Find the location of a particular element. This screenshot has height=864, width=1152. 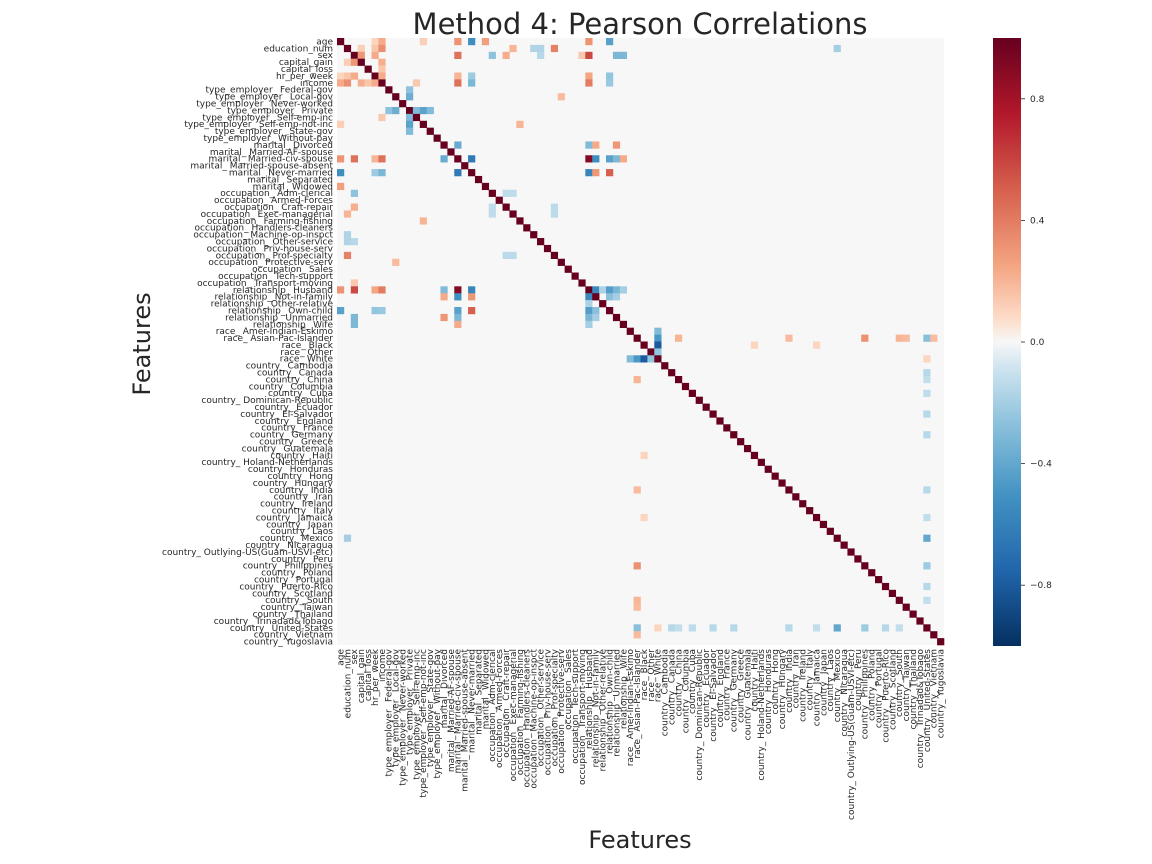

x-tick-label: country_ El-Salvador is located at coordinates (714, 695).